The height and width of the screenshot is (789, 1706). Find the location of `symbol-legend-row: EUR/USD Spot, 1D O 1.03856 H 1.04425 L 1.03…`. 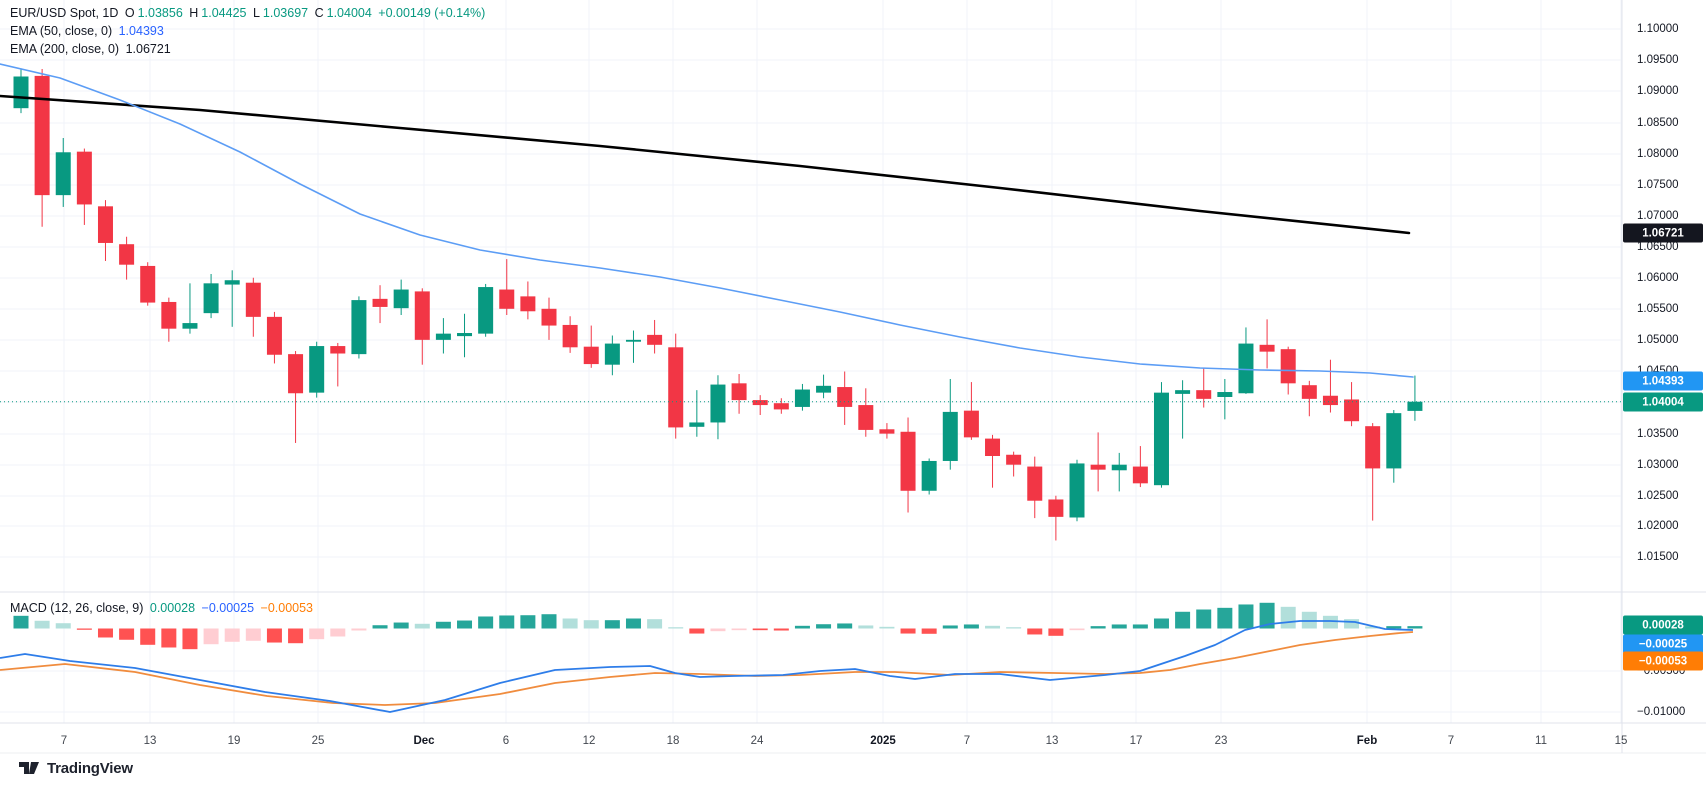

symbol-legend-row: EUR/USD Spot, 1D O 1.03856 H 1.04425 L 1.03… is located at coordinates (249, 13).